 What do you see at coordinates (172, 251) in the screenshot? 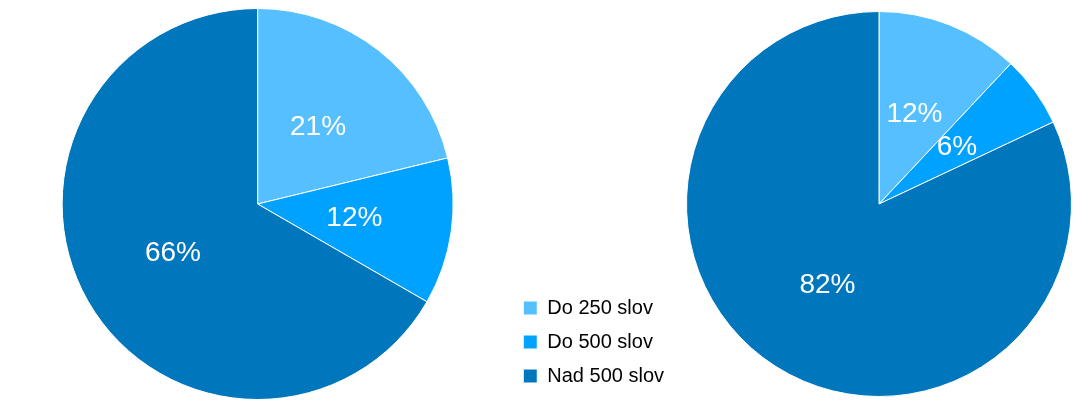
I see `data-label: 66%` at bounding box center [172, 251].